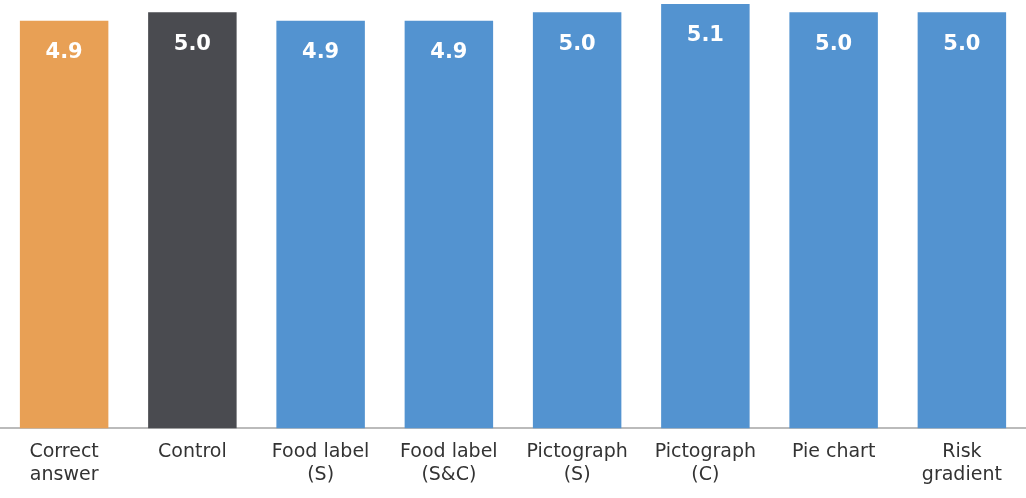 The image size is (1026, 498). Describe the element at coordinates (961, 461) in the screenshot. I see `x-tick-label: Risk gradient` at that location.